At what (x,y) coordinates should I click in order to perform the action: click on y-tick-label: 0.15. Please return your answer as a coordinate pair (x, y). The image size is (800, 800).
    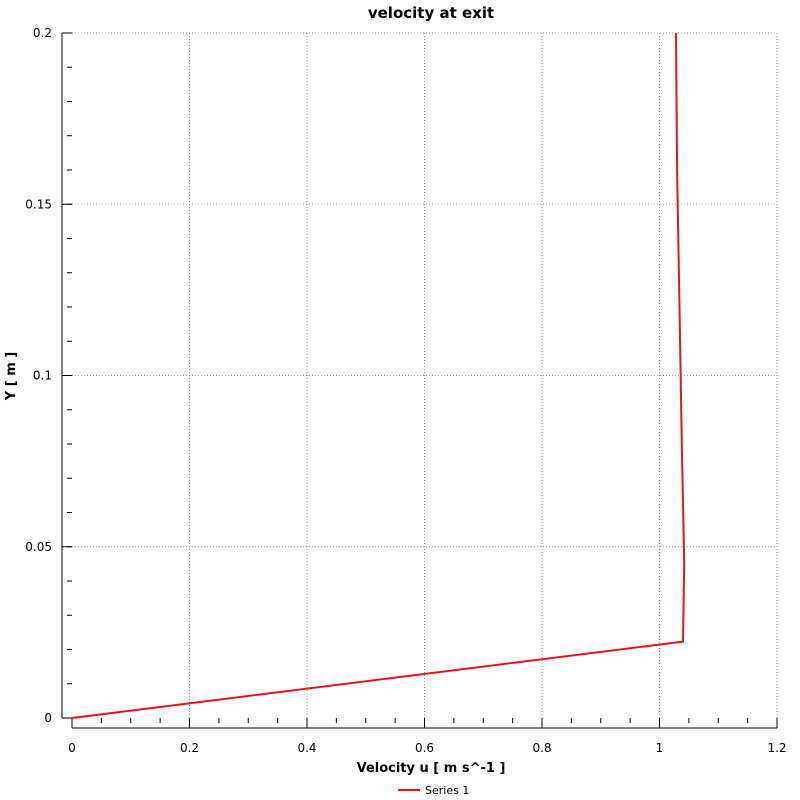
    Looking at the image, I should click on (38, 204).